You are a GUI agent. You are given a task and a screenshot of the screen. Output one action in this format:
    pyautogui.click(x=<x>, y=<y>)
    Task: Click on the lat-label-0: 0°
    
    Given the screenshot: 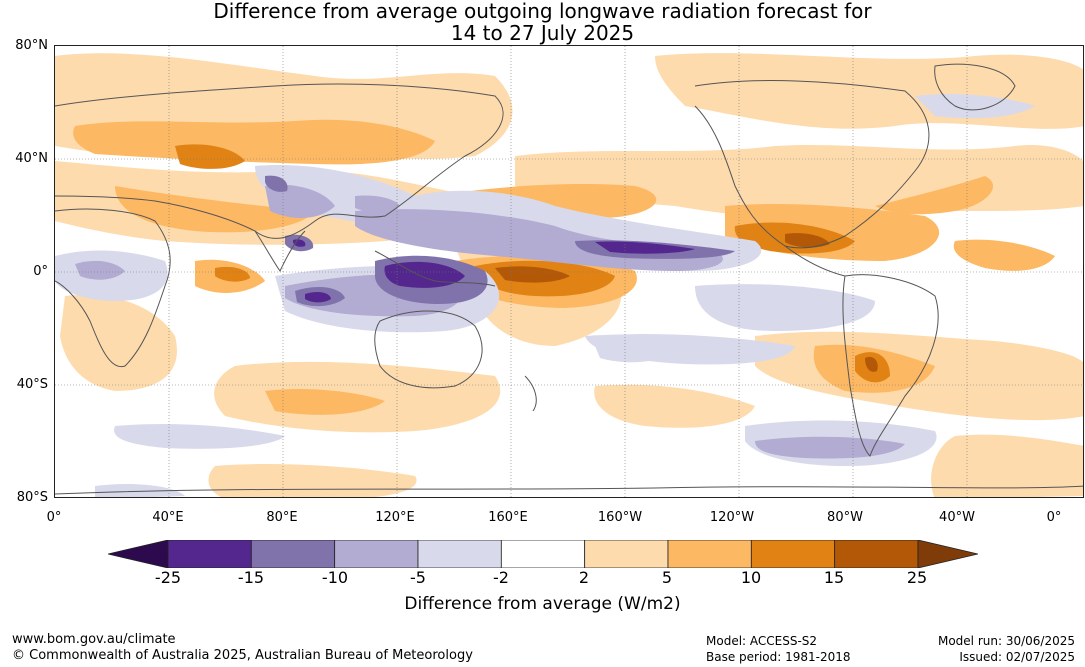 What is the action you would take?
    pyautogui.click(x=40, y=271)
    